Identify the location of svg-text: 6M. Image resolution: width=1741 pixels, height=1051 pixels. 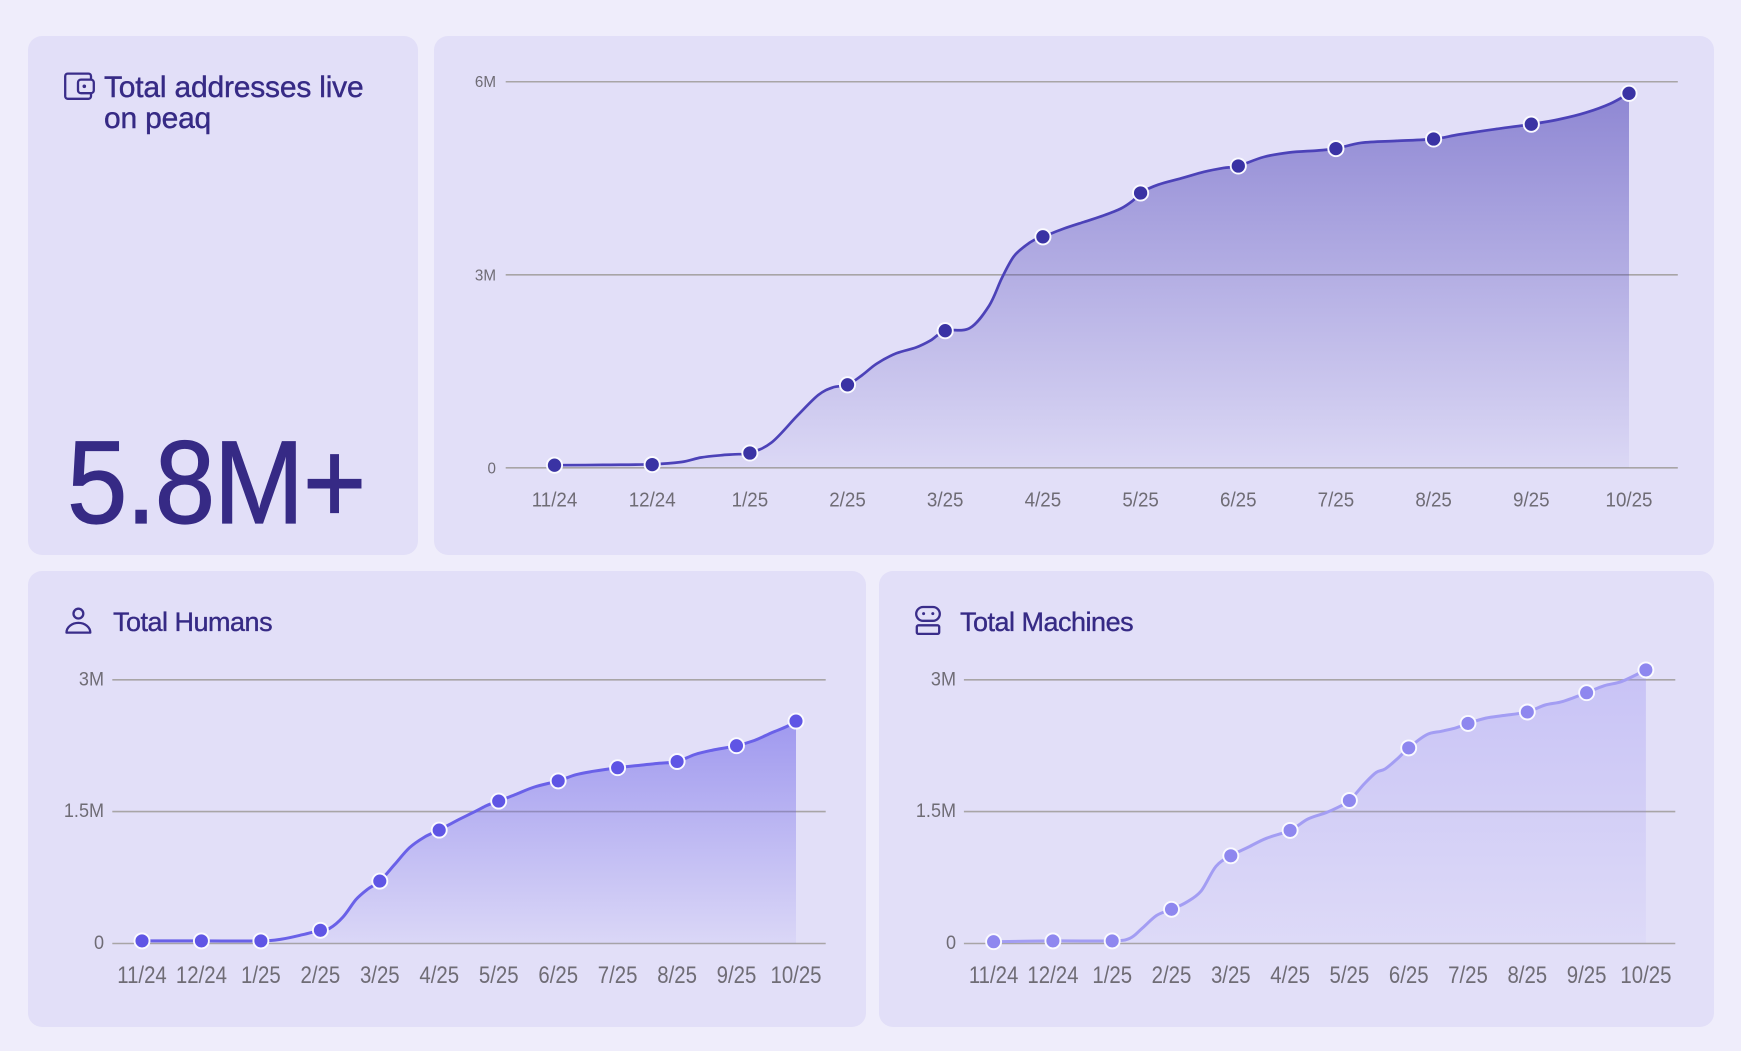
(485, 82).